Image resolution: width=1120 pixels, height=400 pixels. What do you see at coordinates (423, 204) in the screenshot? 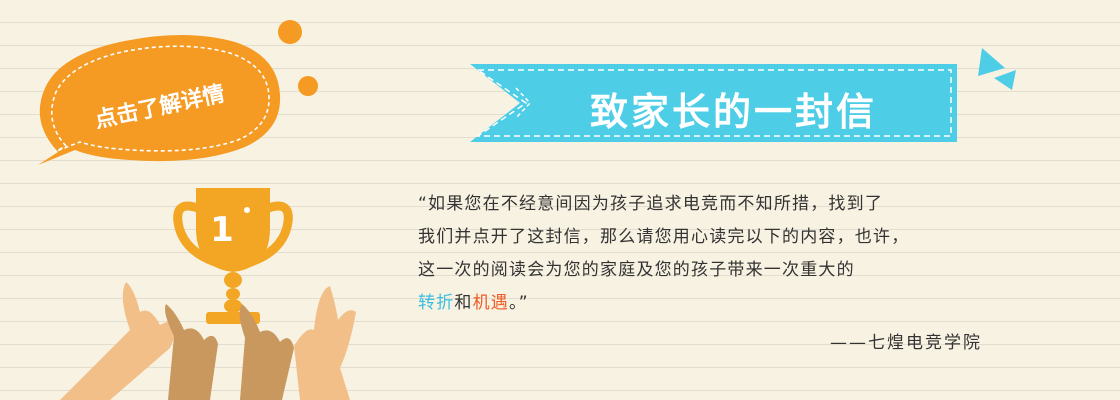
I see `open-quote: “` at bounding box center [423, 204].